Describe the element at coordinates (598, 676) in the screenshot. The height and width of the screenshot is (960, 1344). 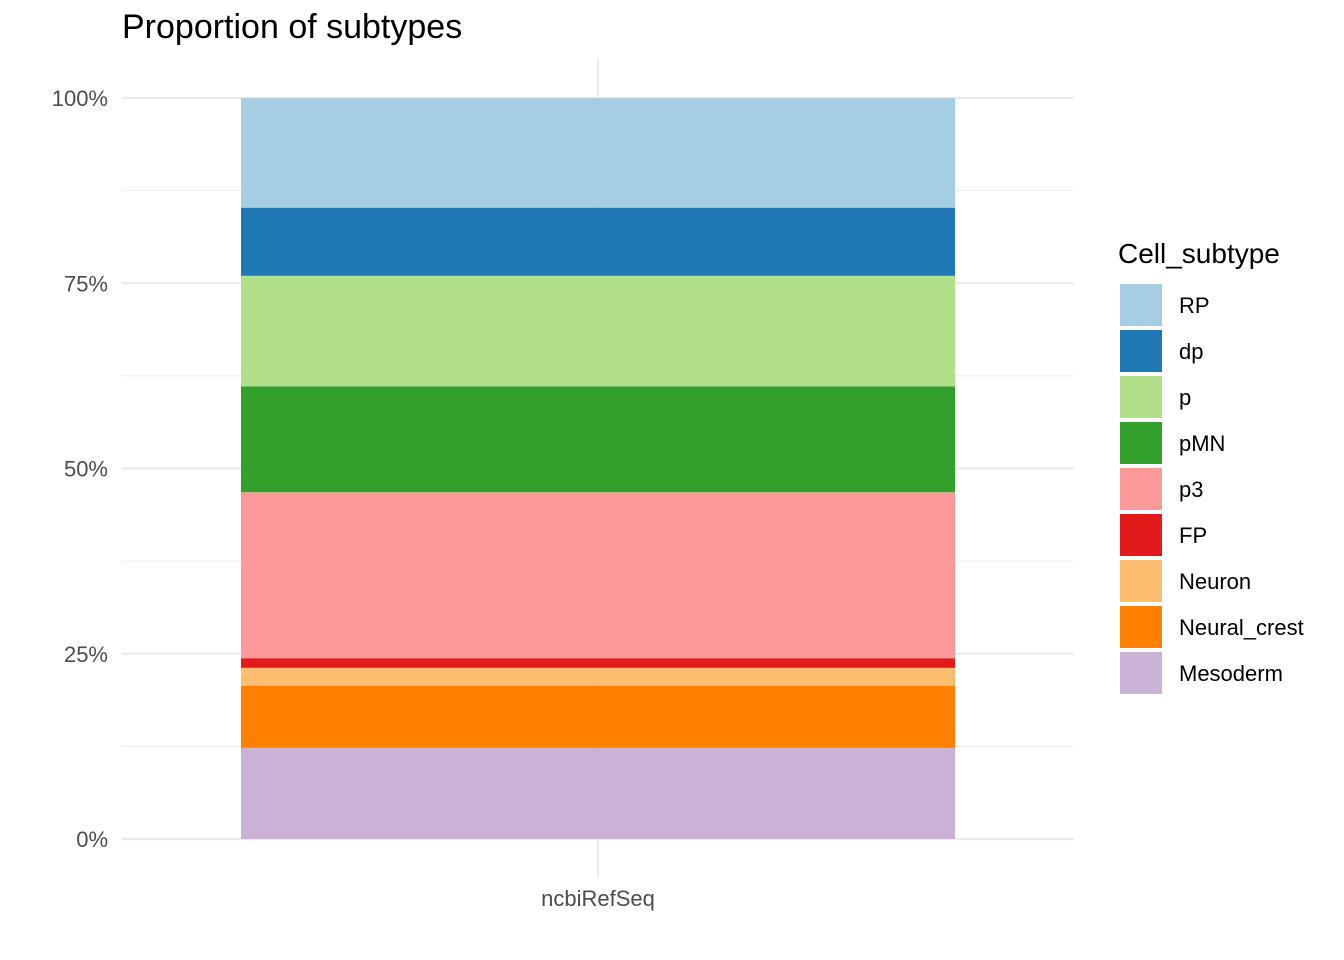
I see `bar-segment-neuron` at that location.